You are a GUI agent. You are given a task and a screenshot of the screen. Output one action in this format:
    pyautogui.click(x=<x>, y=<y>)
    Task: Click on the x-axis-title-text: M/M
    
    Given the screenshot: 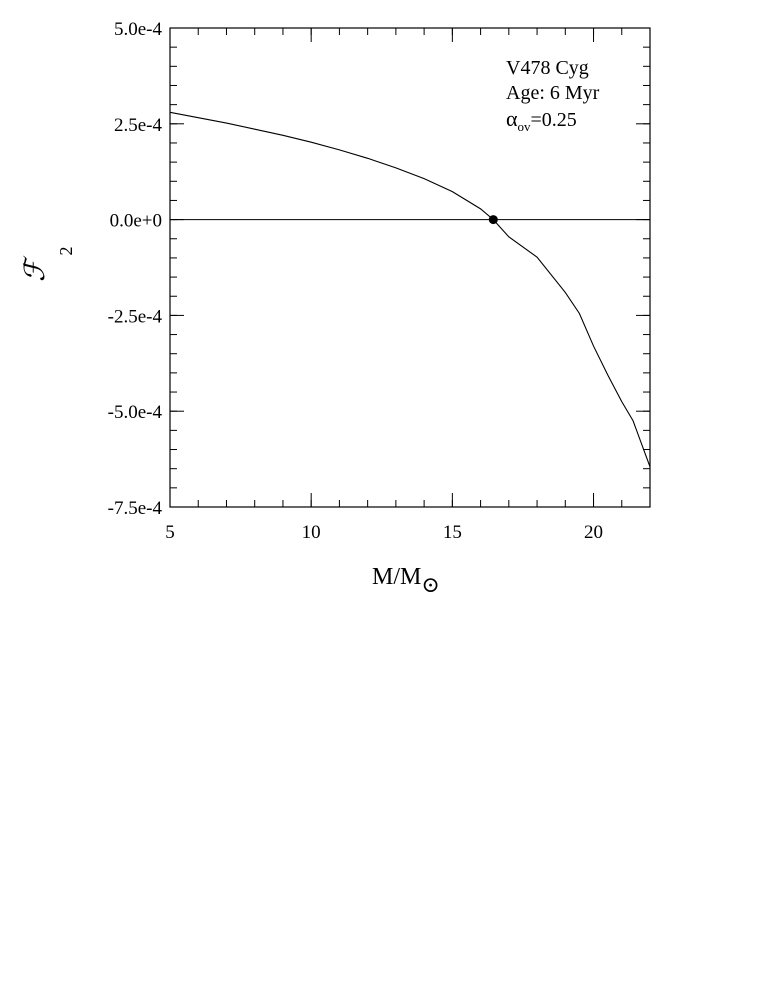 What is the action you would take?
    pyautogui.click(x=396, y=577)
    